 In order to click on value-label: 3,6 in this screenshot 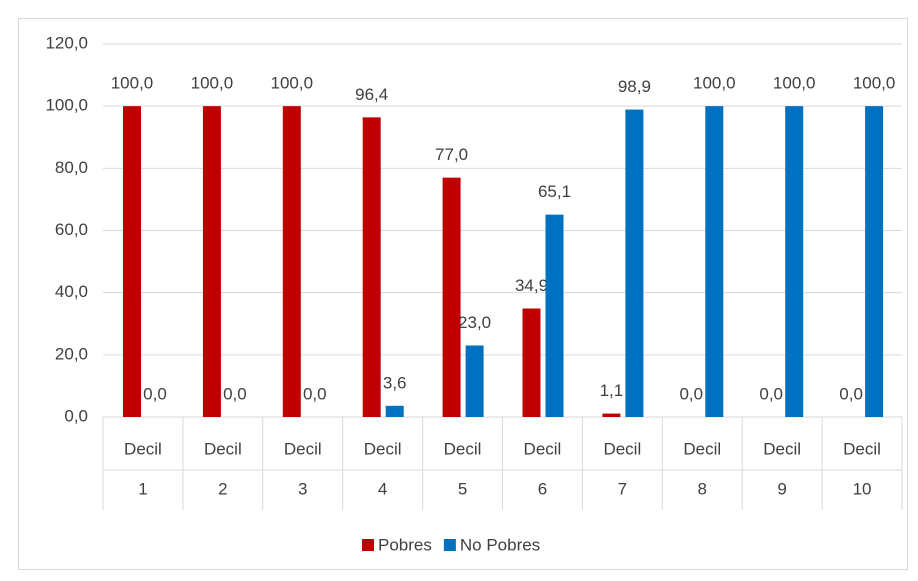, I will do `click(395, 382)`.